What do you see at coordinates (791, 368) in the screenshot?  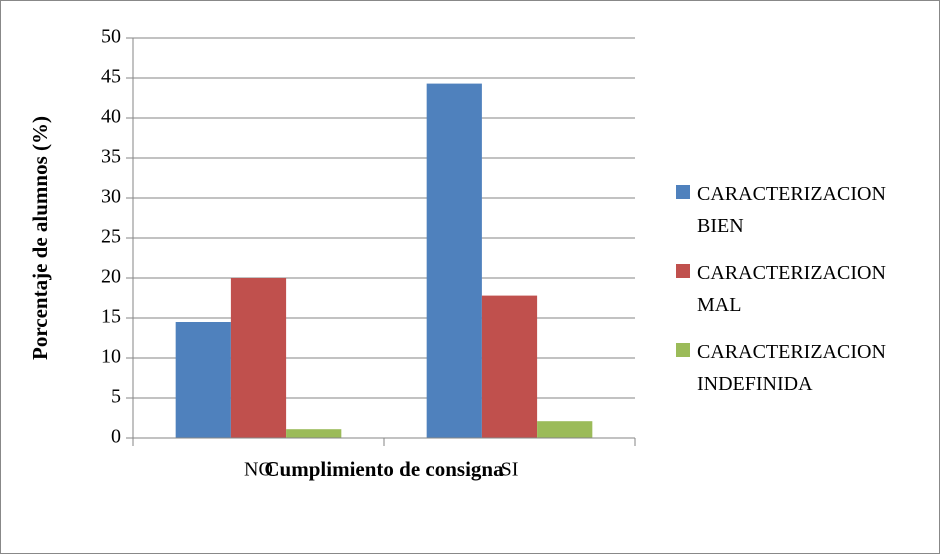 I see `legend-label: CARACTERIZACION INDEFINIDA` at bounding box center [791, 368].